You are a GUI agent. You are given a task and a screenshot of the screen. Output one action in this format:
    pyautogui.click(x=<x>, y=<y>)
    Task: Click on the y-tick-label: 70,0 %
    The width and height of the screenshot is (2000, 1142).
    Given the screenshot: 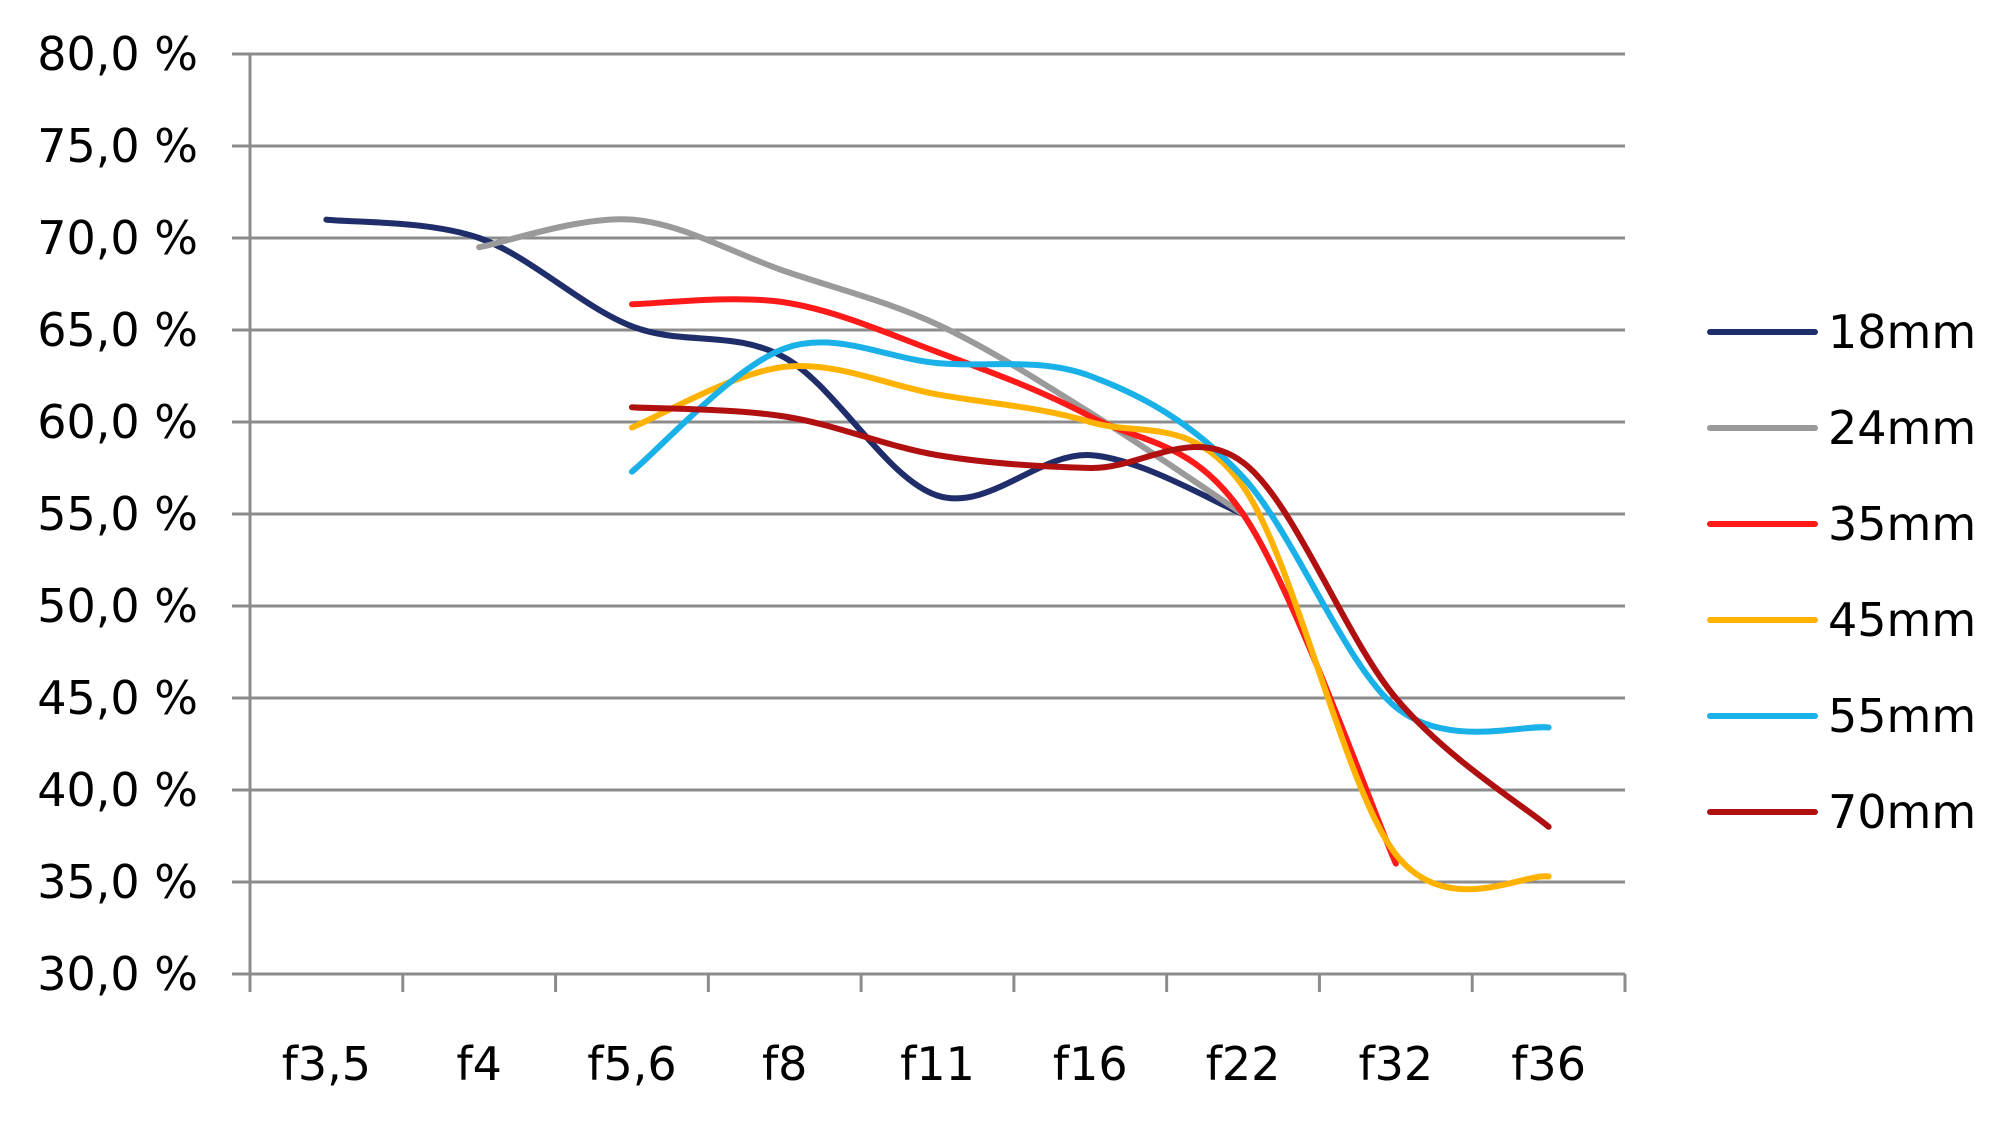 What is the action you would take?
    pyautogui.click(x=117, y=238)
    